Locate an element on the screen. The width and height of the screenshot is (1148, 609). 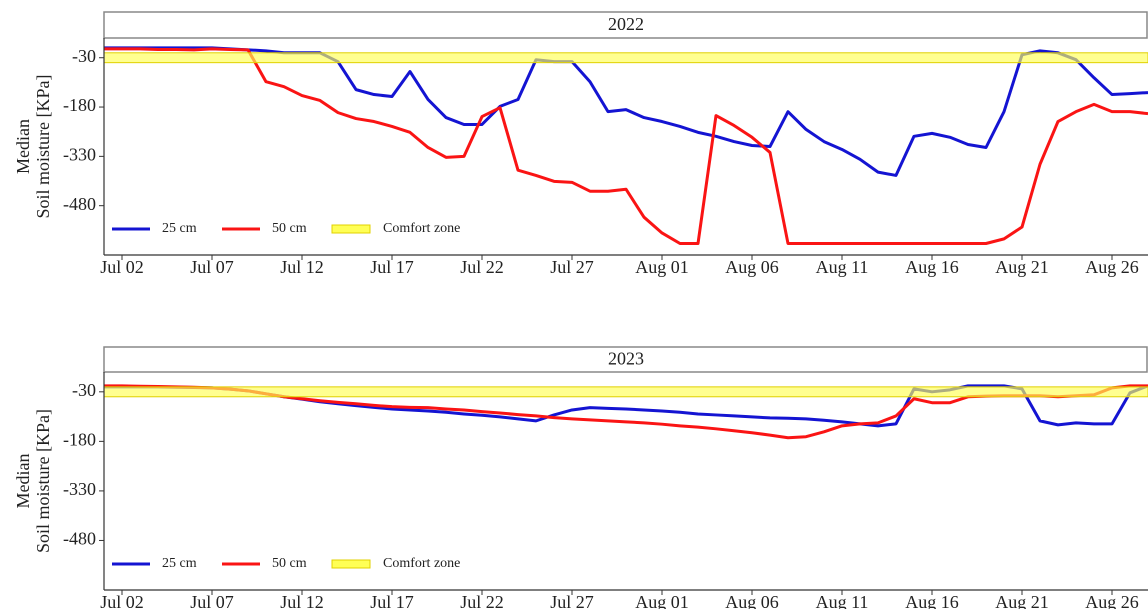
panel-title: 2022 is located at coordinates (626, 24).